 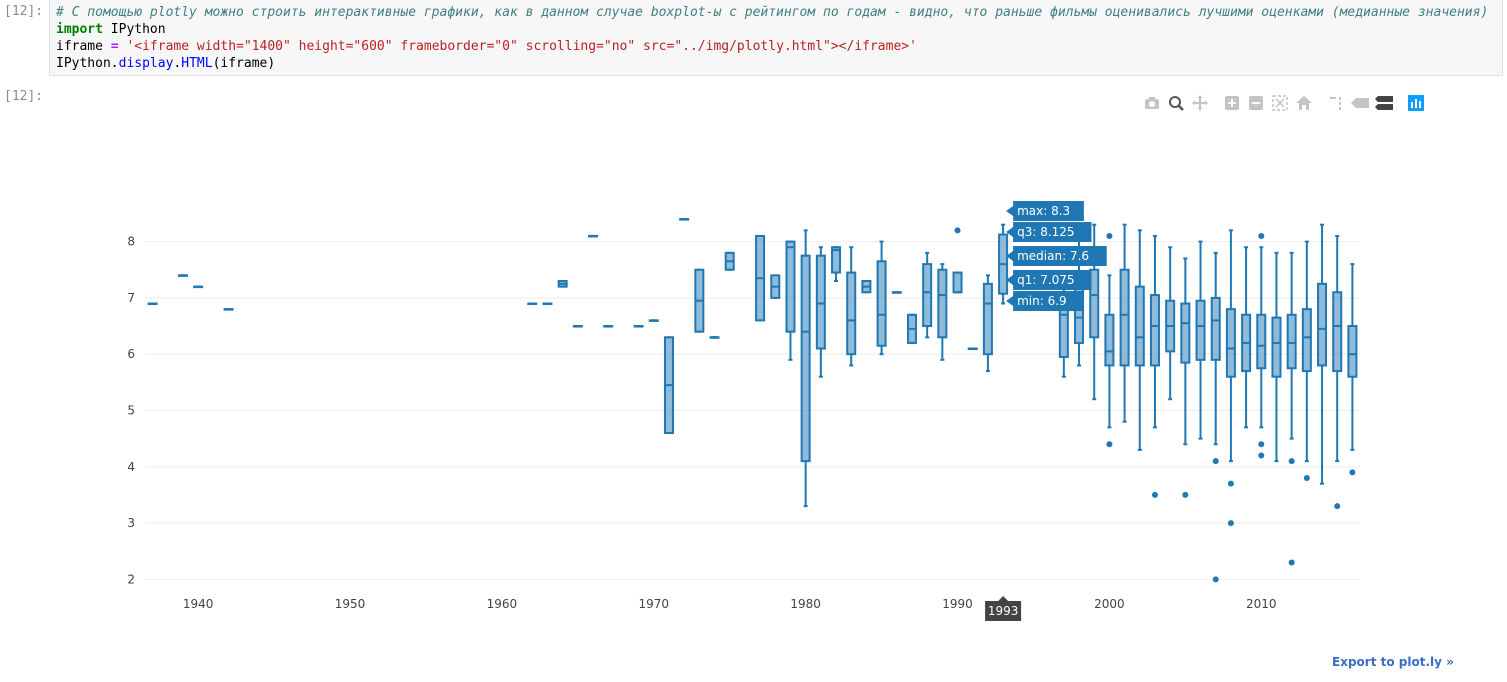 What do you see at coordinates (131, 242) in the screenshot?
I see `y-tick-label: 8` at bounding box center [131, 242].